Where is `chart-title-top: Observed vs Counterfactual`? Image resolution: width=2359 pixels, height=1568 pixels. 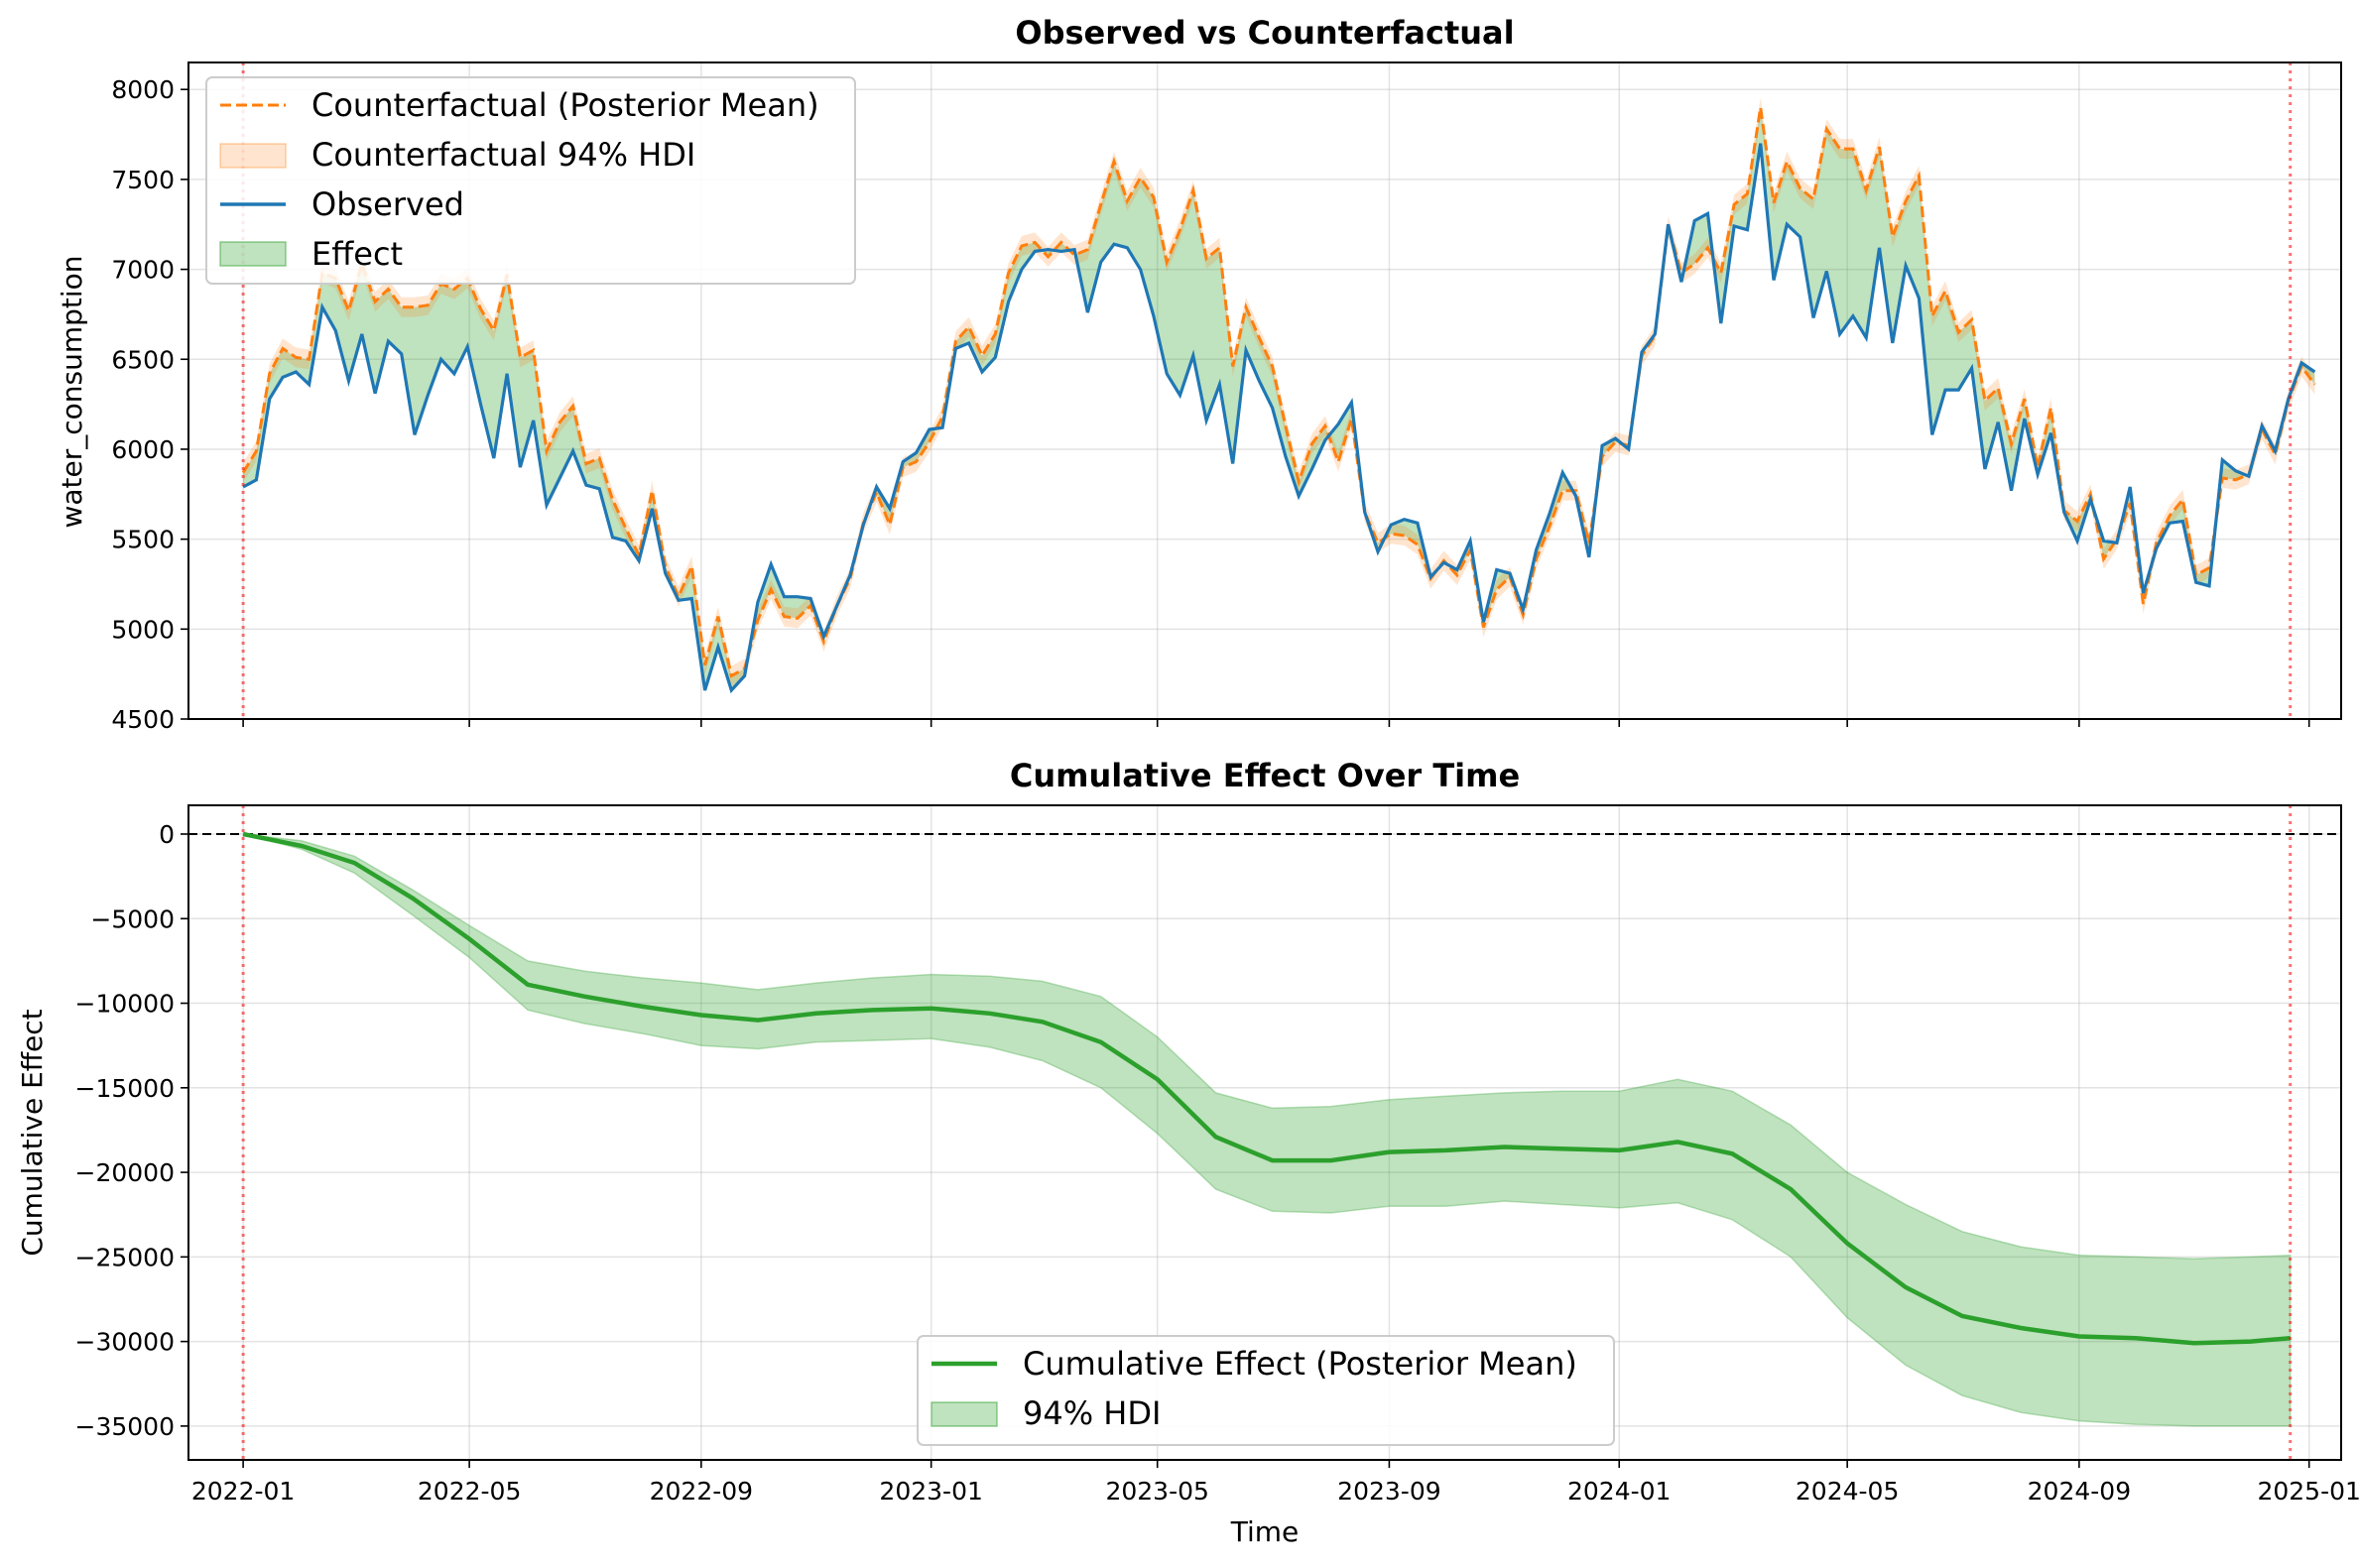 chart-title-top: Observed vs Counterfactual is located at coordinates (1264, 33).